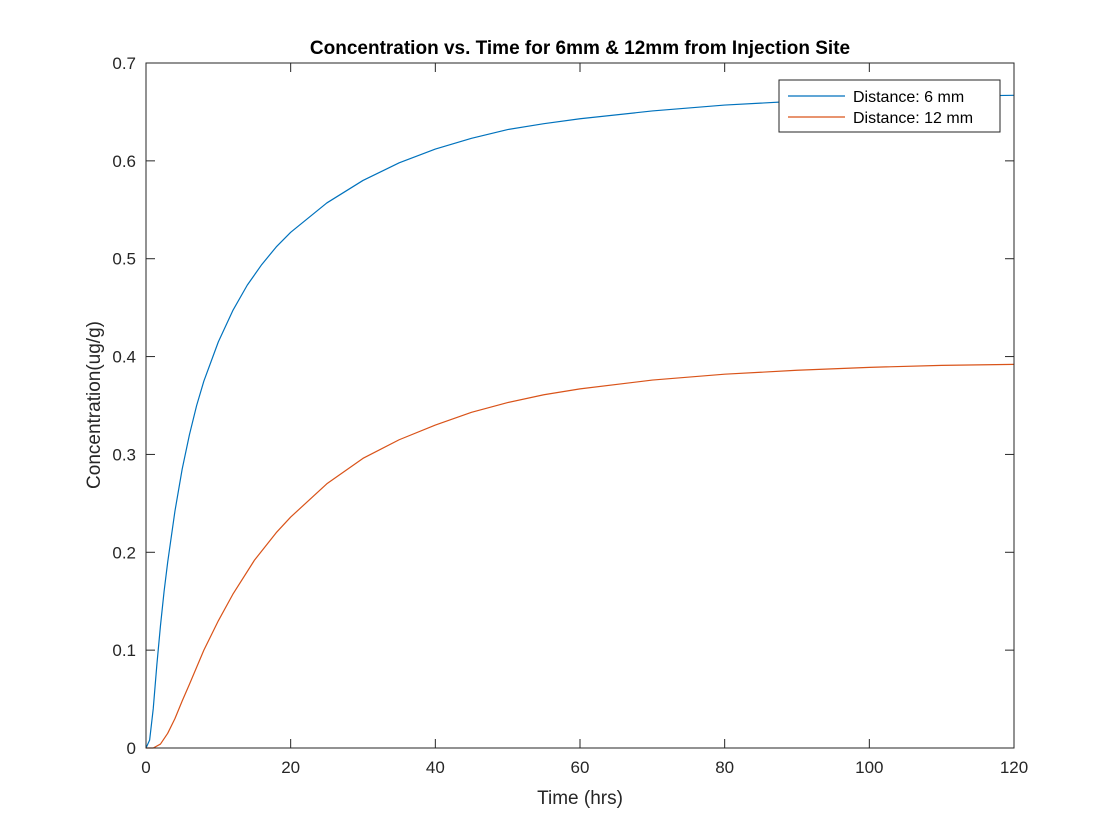 Image resolution: width=1120 pixels, height=840 pixels. I want to click on x-tick-label: 20, so click(290, 767).